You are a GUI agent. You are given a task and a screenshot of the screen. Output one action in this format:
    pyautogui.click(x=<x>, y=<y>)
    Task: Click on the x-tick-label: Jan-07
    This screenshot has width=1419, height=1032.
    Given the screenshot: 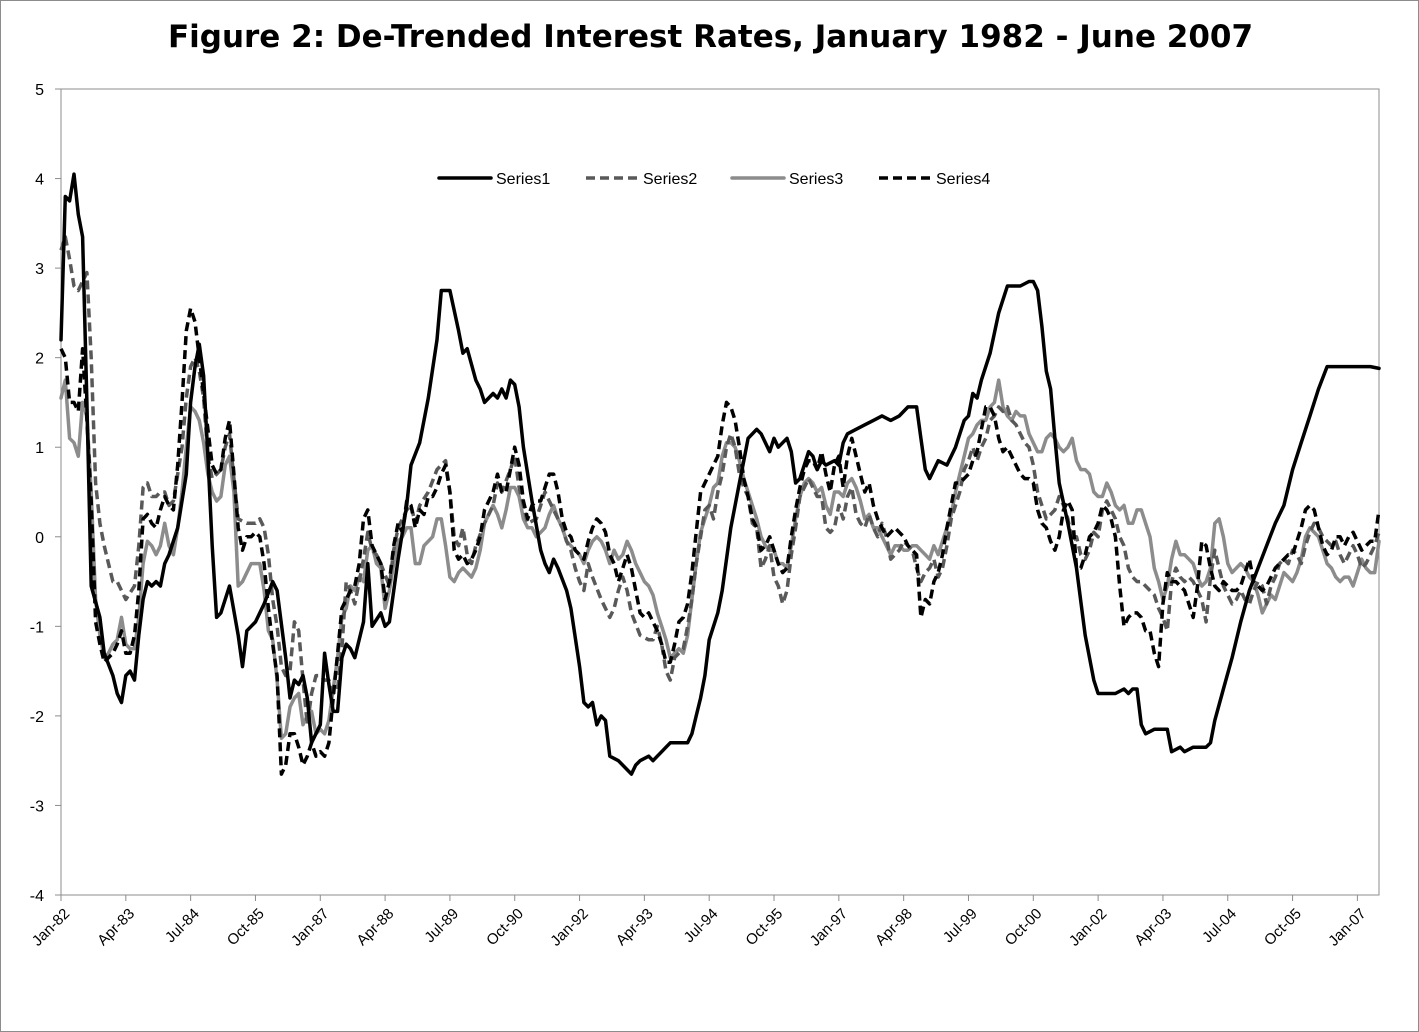 What is the action you would take?
    pyautogui.click(x=1347, y=927)
    